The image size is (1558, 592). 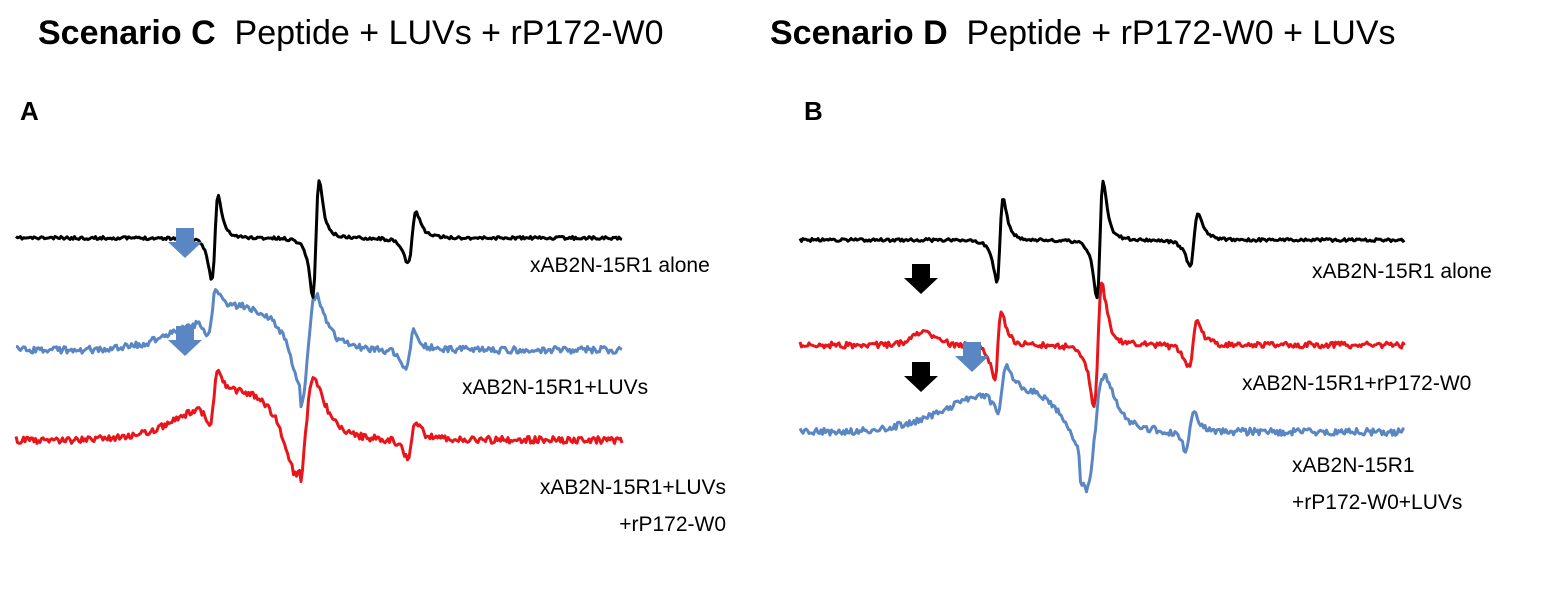 I want to click on trace-label-a-red: xAB2N-15R1+LUVs +rP172-W0, so click(x=633, y=506).